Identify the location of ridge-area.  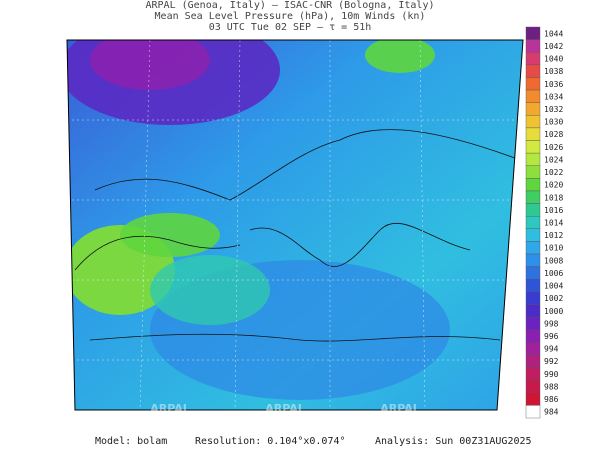
(210, 290).